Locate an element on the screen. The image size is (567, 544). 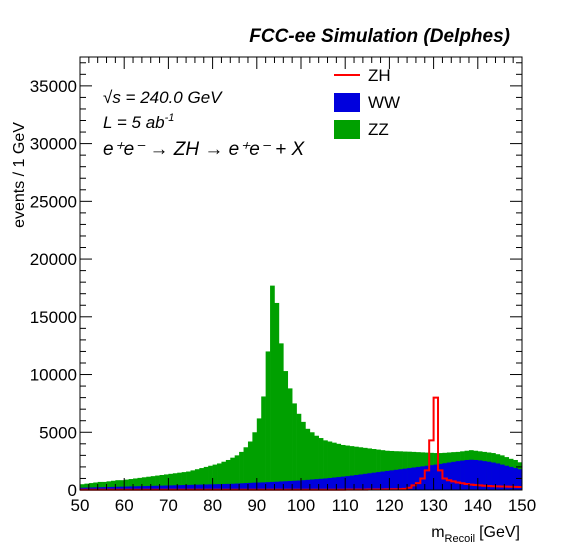
y-axis-title: events / 1 GeV is located at coordinates (19, 175).